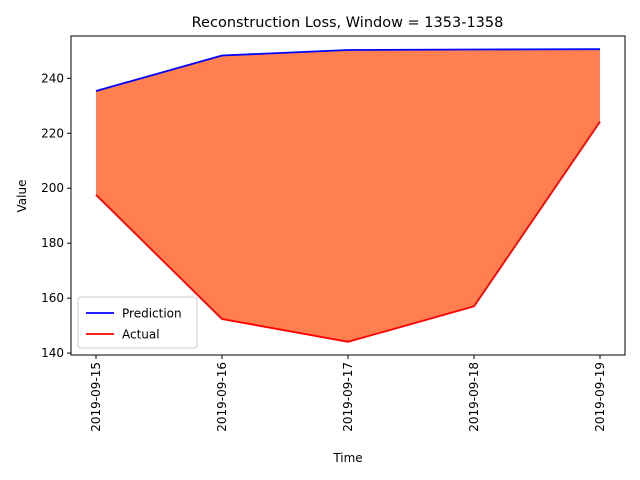 The width and height of the screenshot is (640, 480). Describe the element at coordinates (348, 397) in the screenshot. I see `x-tick-label: 2019-09-17` at that location.